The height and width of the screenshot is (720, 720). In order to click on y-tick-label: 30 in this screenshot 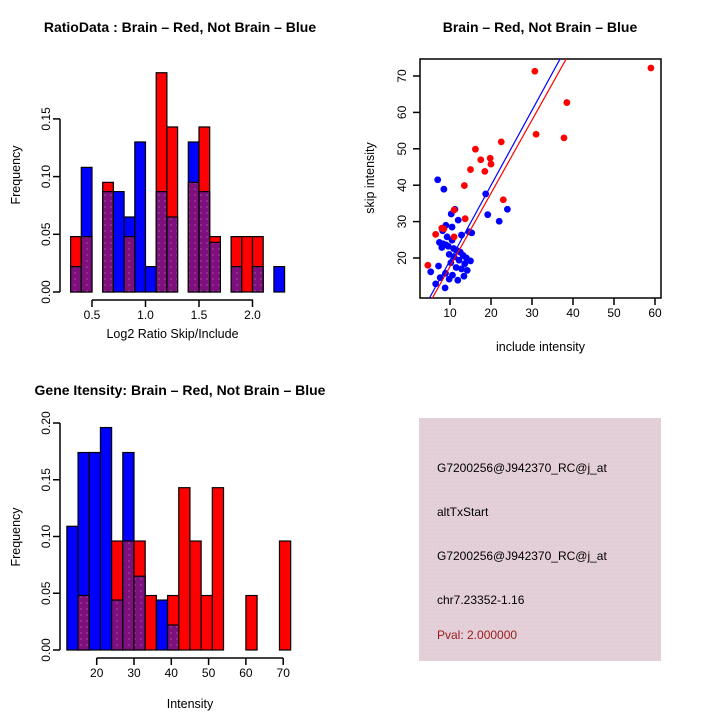, I will do `click(402, 222)`.